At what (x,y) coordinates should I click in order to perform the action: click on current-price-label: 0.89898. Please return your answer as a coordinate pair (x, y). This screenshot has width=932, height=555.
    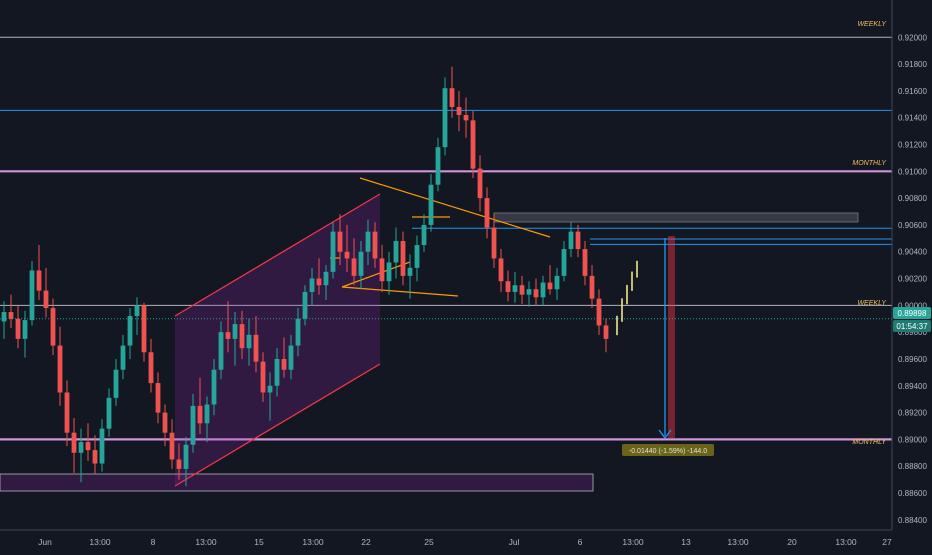
    Looking at the image, I should click on (912, 313).